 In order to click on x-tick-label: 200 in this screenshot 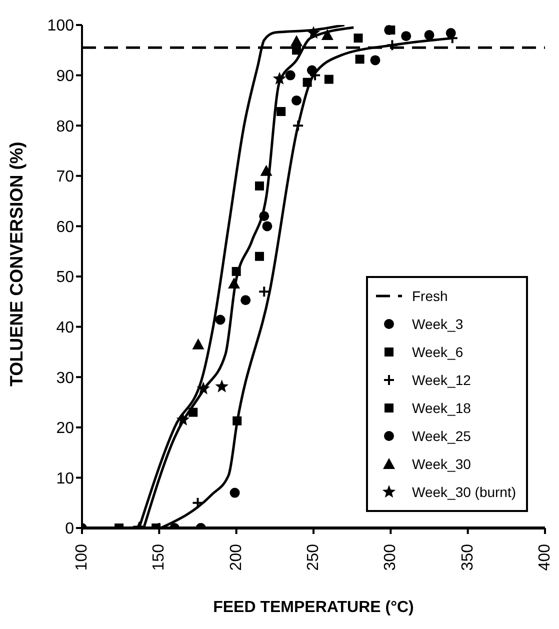, I will do `click(236, 557)`.